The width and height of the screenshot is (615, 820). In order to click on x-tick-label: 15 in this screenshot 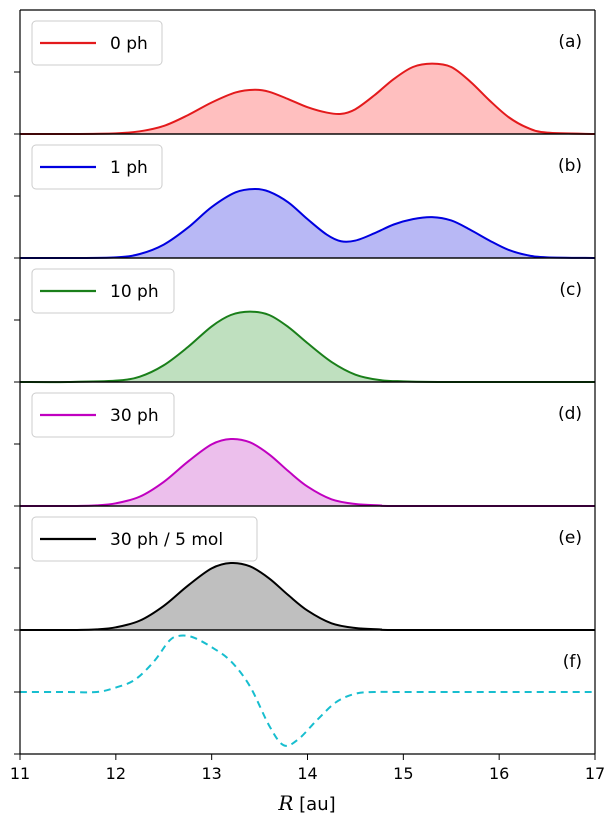, I will do `click(403, 773)`.